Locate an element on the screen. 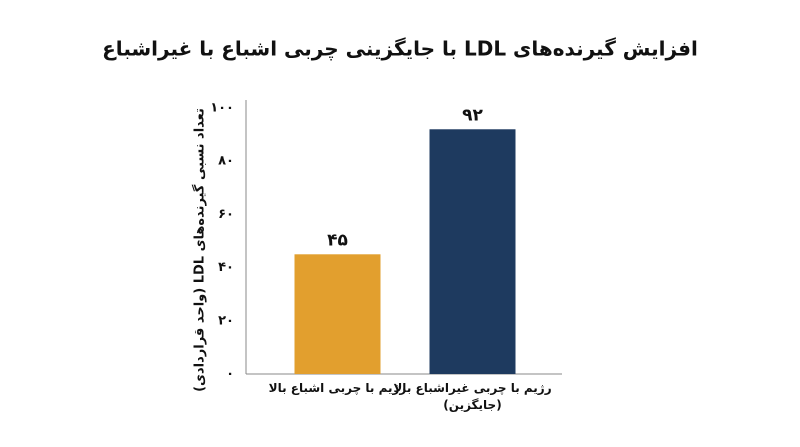 This screenshot has height=447, width=800. y-tick-label: ۰ is located at coordinates (230, 374).